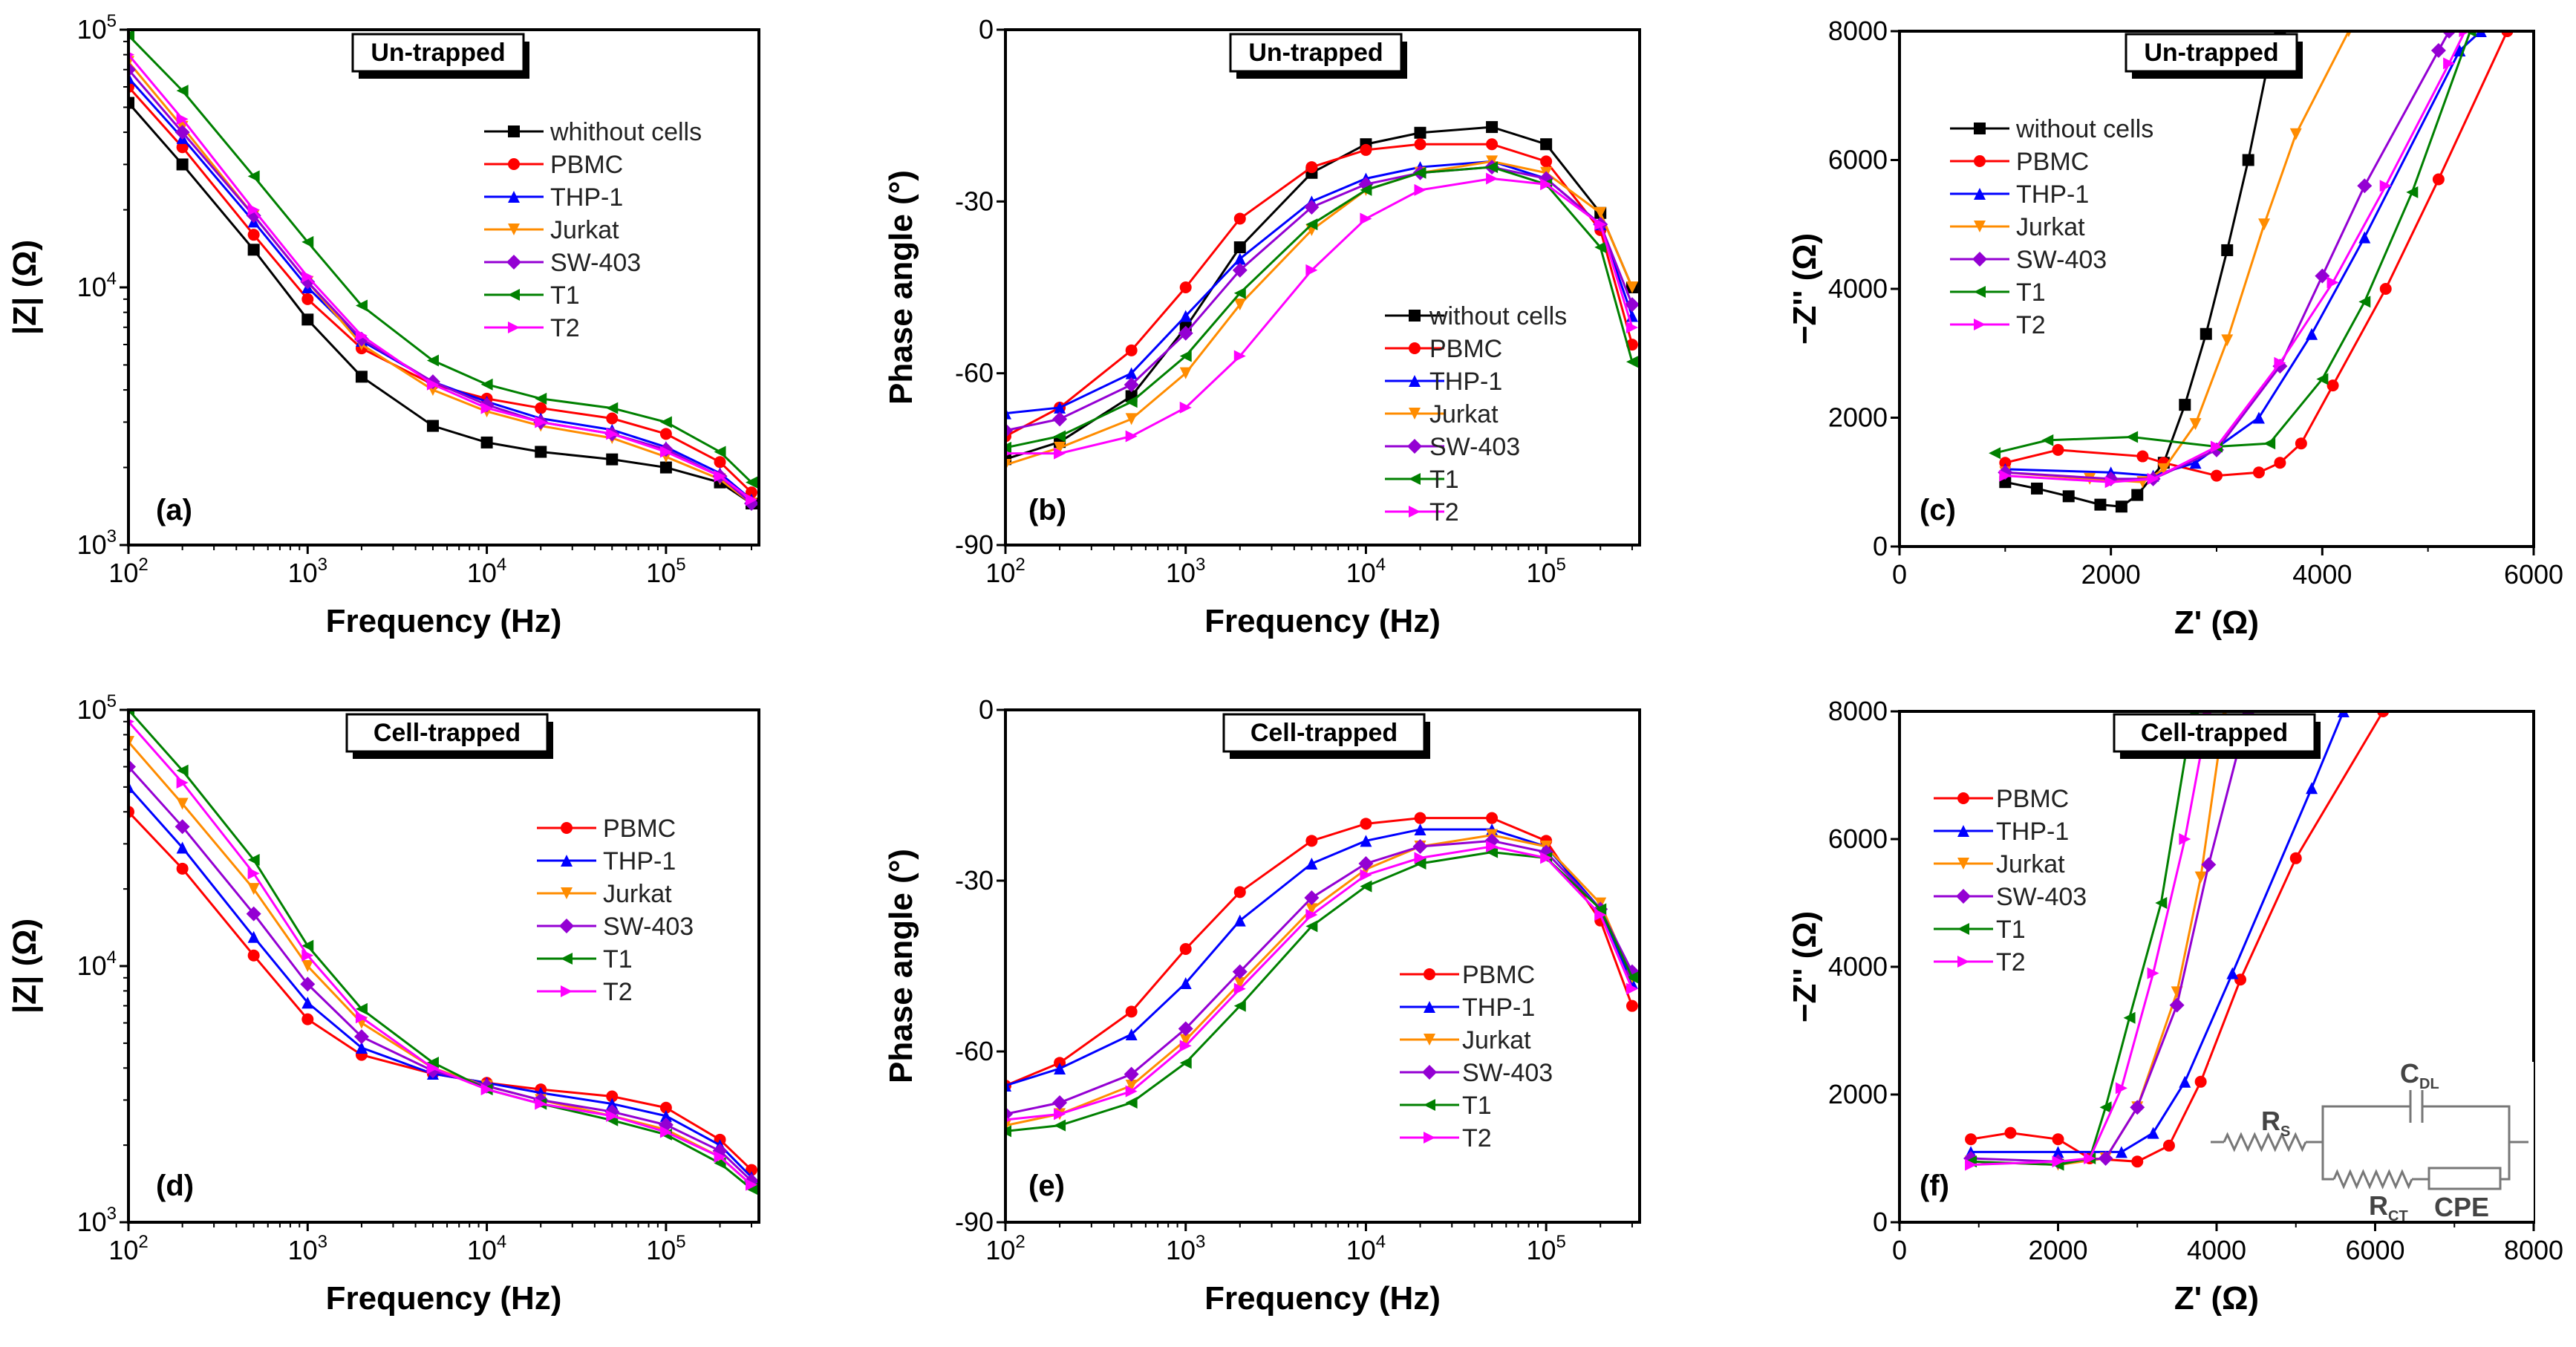 The width and height of the screenshot is (2576, 1347). What do you see at coordinates (2216, 1298) in the screenshot?
I see `x-axis-label: Z' (Ω)` at bounding box center [2216, 1298].